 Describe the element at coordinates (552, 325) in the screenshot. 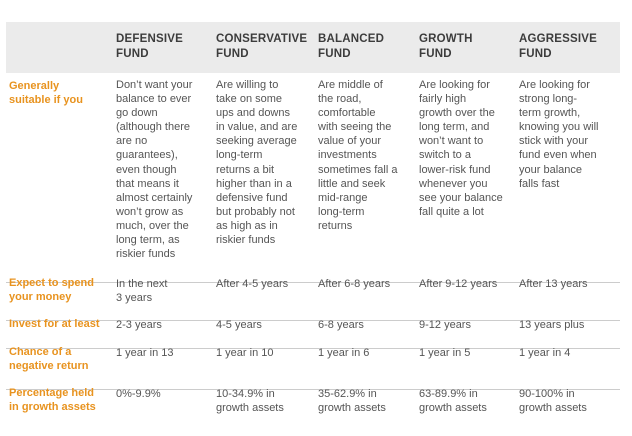

I see `cell-aggressive-invest: 13 years plus` at that location.